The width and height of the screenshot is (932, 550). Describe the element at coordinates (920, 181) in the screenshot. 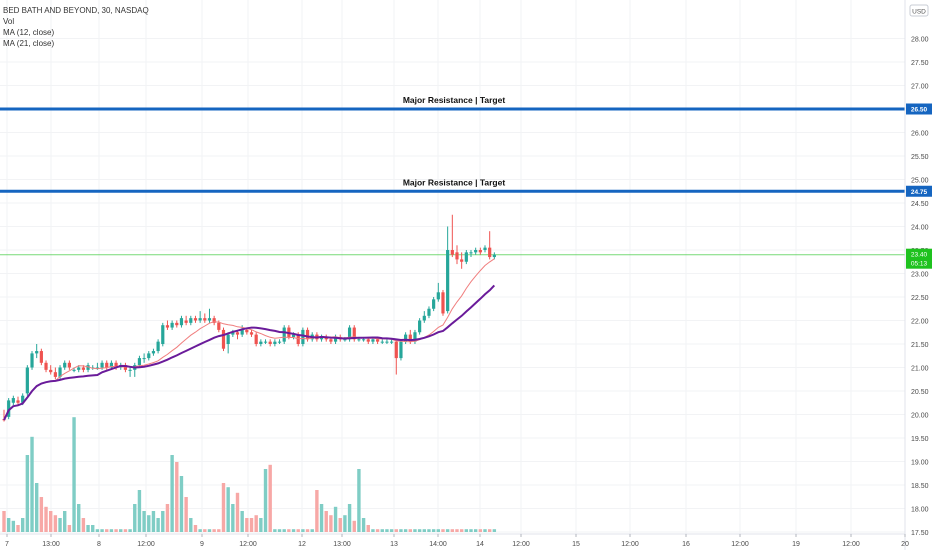

I see `price-tick-label: 25.00` at that location.